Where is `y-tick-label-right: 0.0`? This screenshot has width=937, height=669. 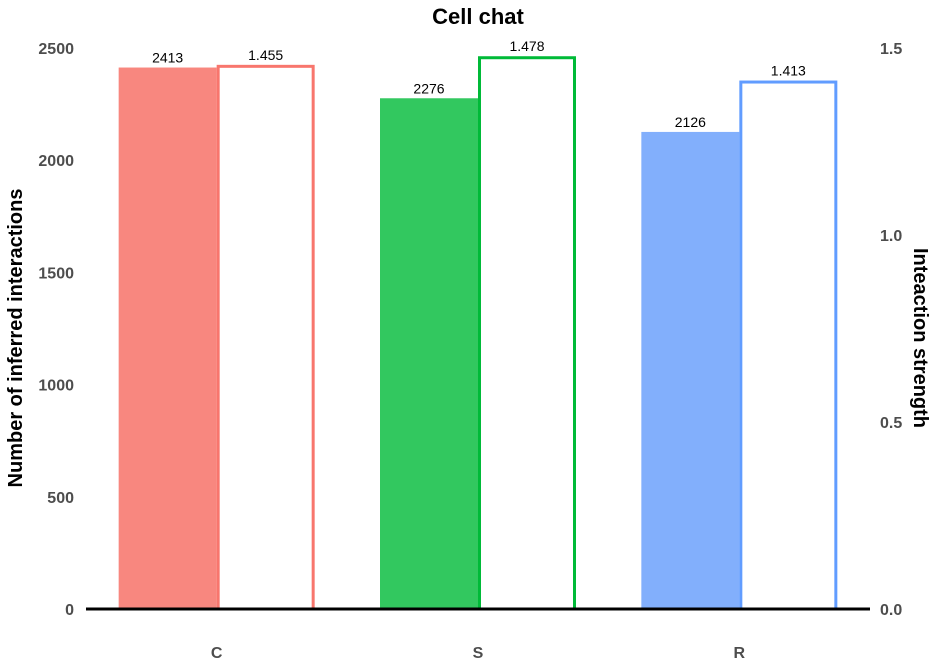 y-tick-label-right: 0.0 is located at coordinates (891, 610).